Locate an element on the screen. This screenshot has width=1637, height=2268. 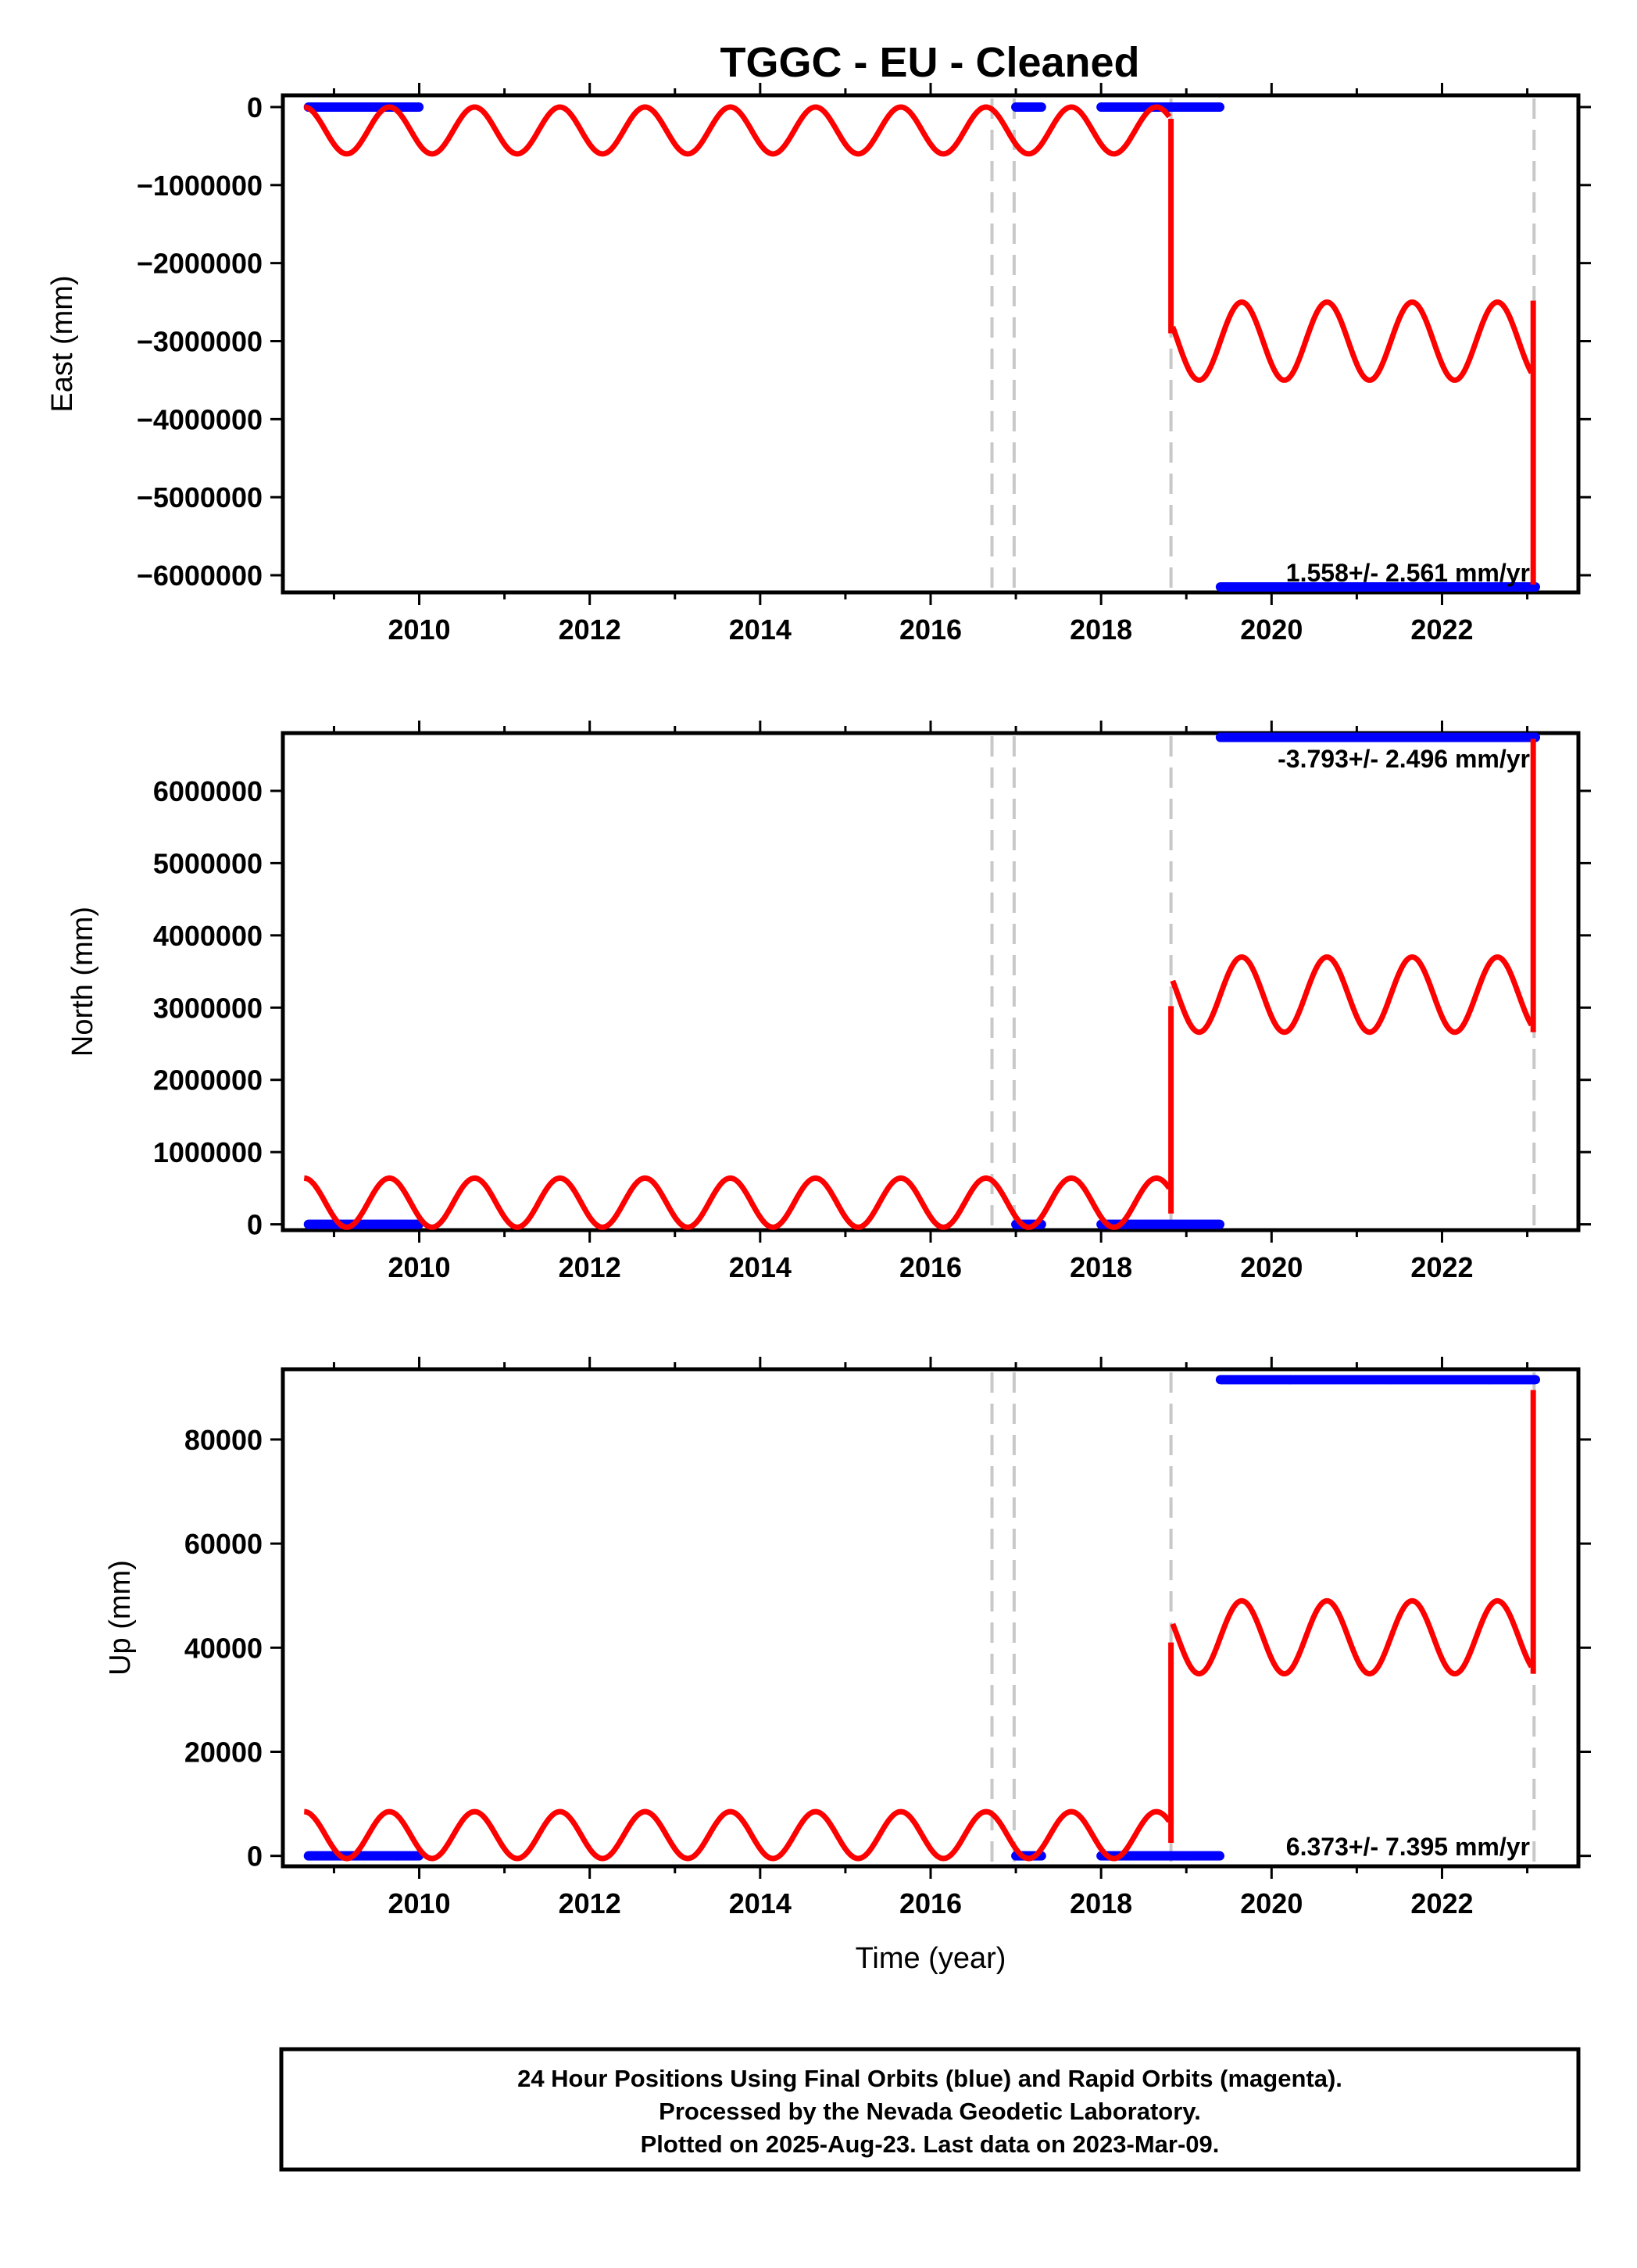
y-tick-label: −3000000 is located at coordinates (200, 342).